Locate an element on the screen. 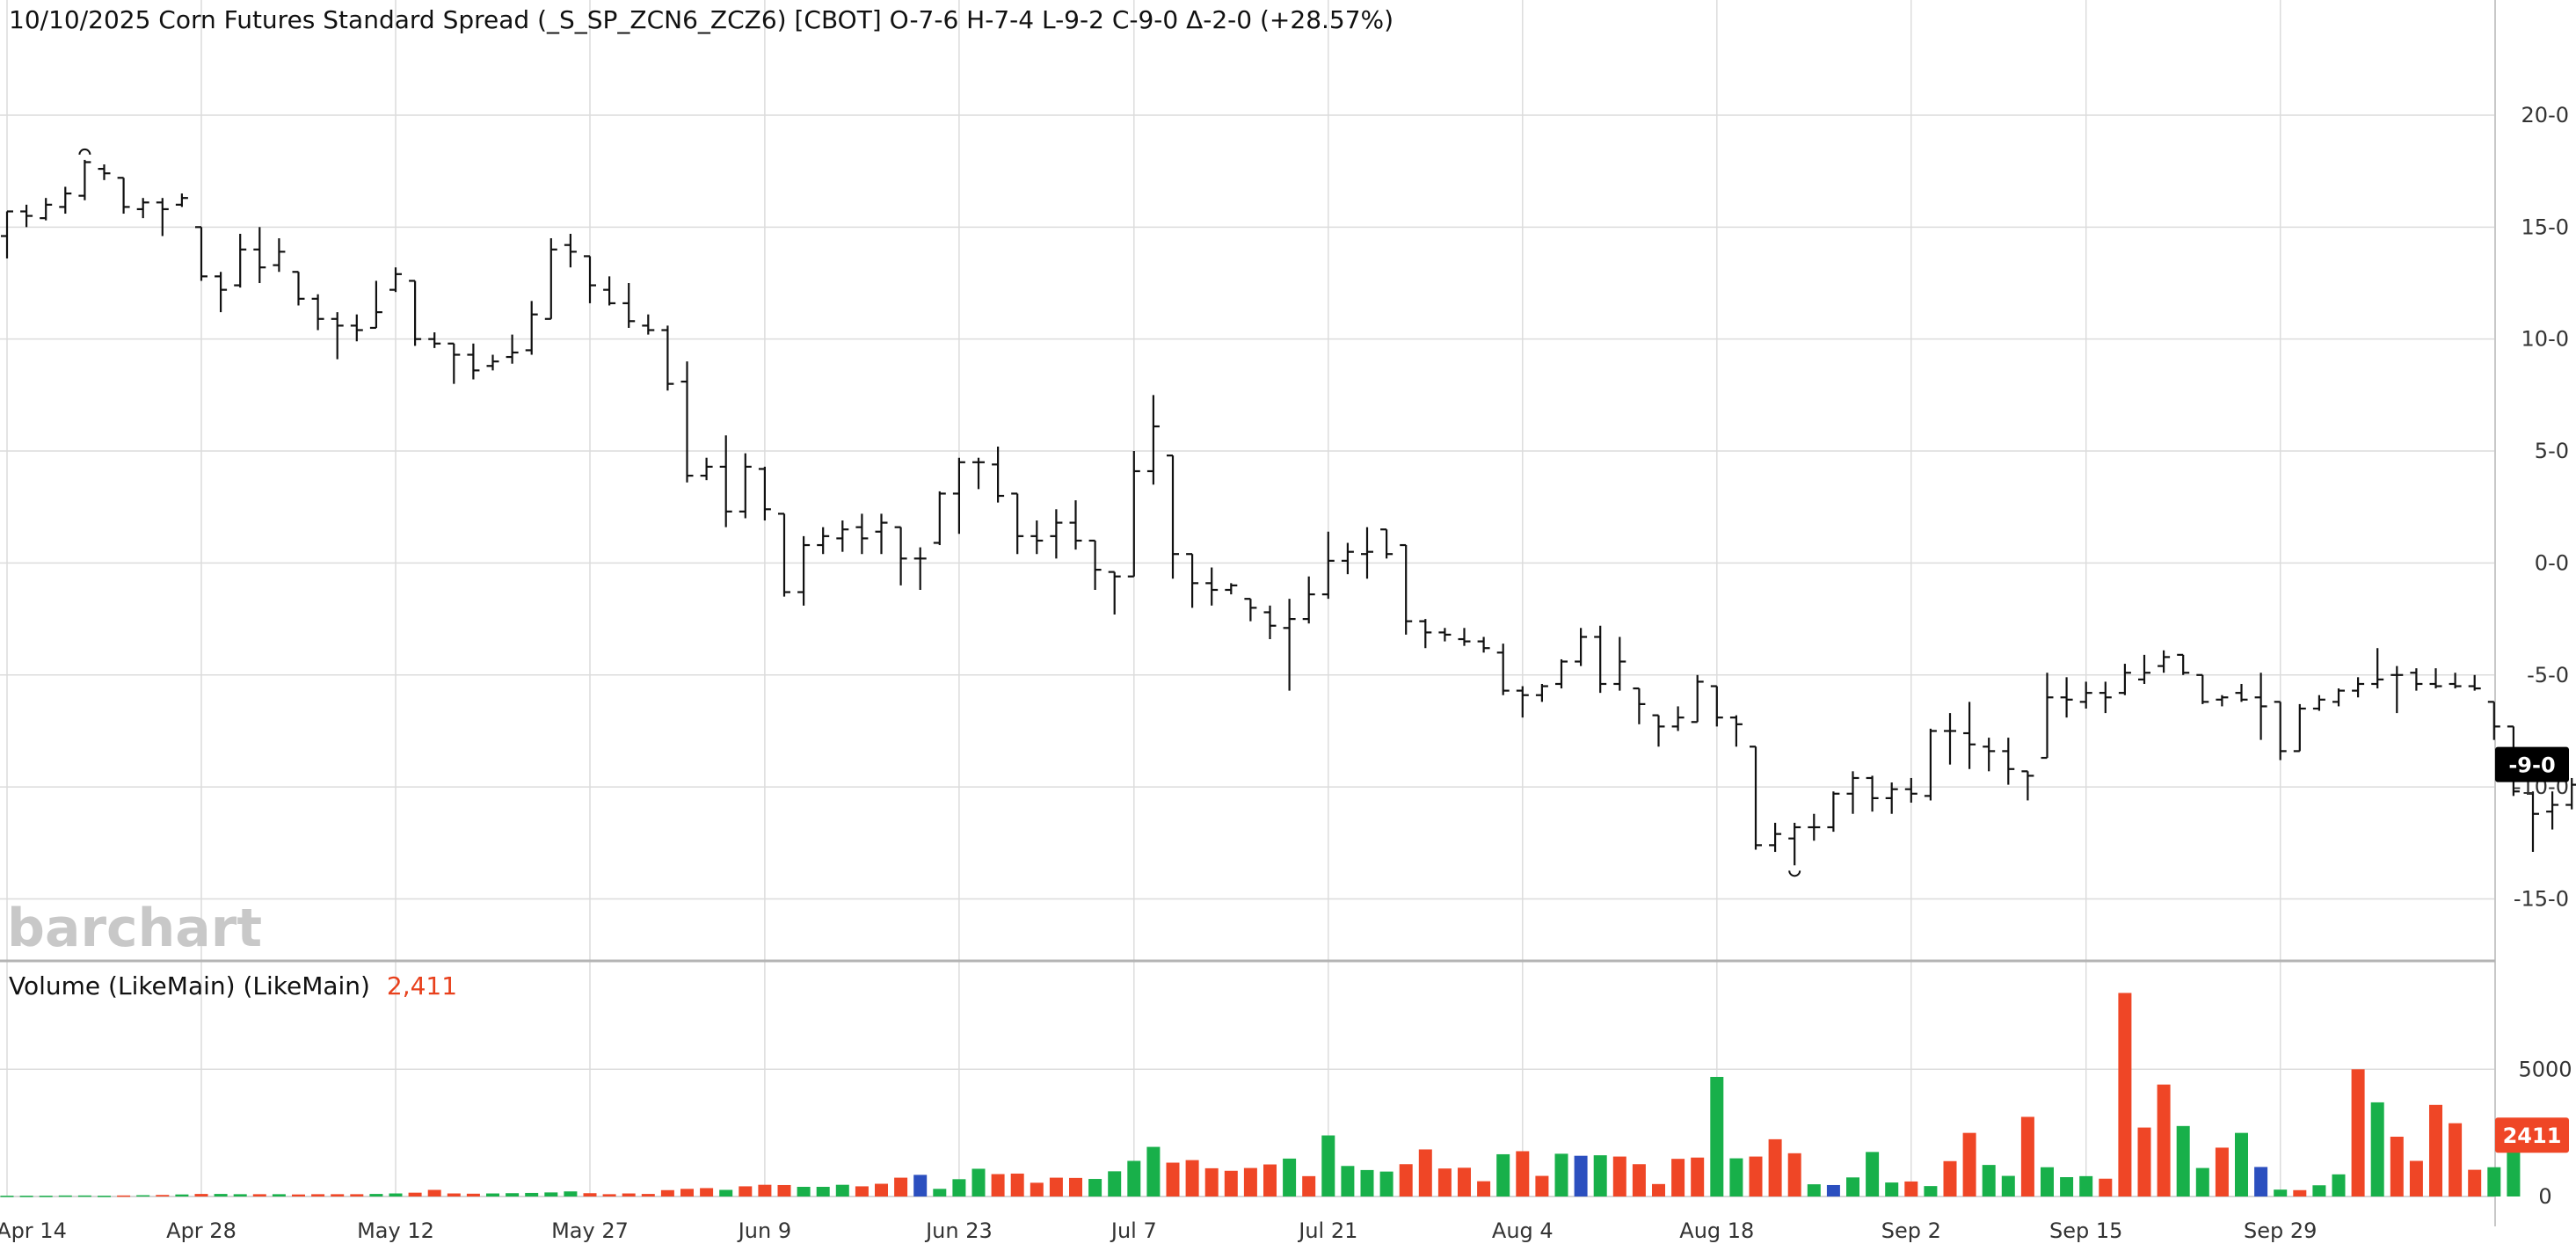 The image size is (2576, 1251). last-volume-badge-text: 2411 is located at coordinates (2532, 1136).